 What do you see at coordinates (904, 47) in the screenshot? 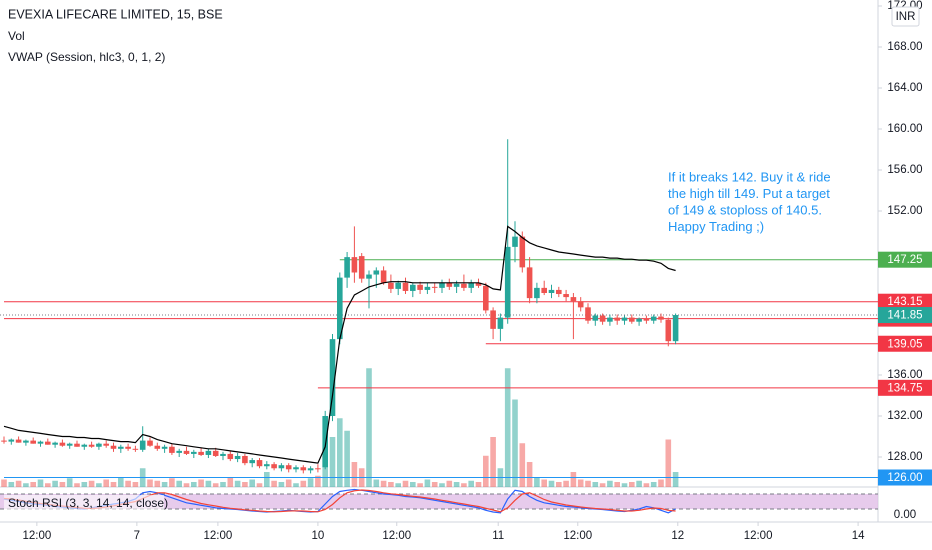
I see `y-tick-label: 168.00` at bounding box center [904, 47].